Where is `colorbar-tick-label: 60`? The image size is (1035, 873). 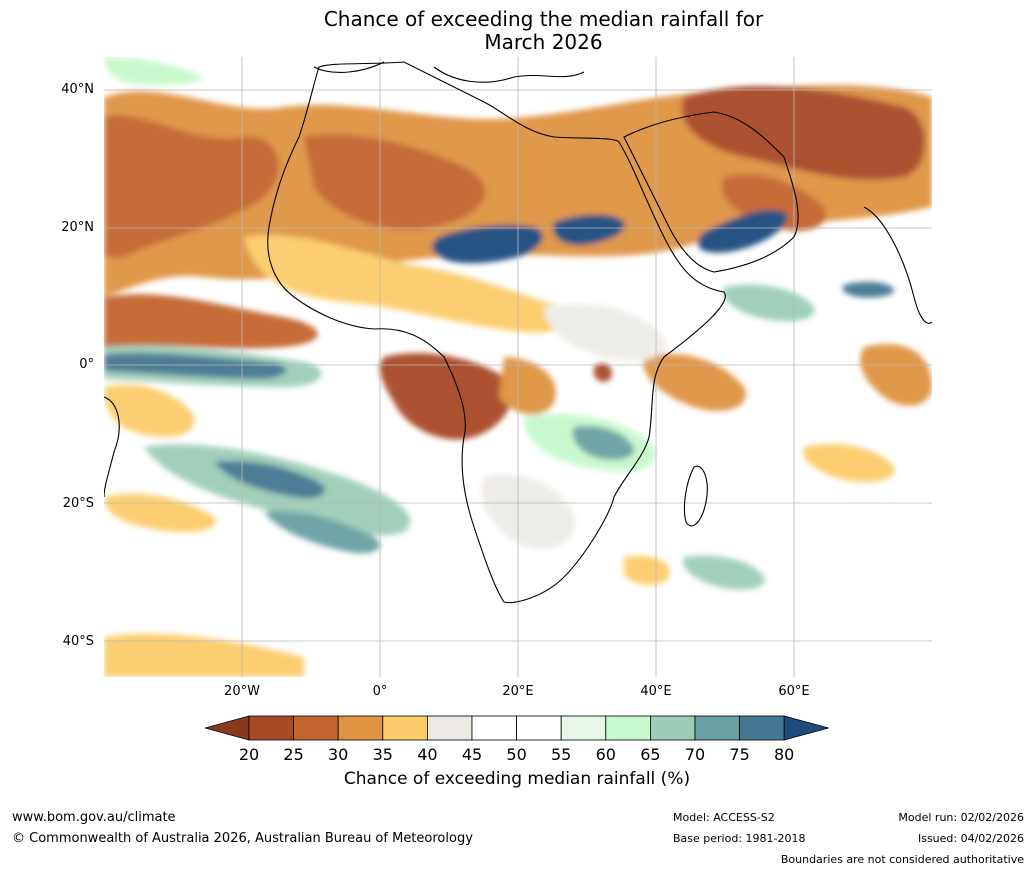
colorbar-tick-label: 60 is located at coordinates (605, 754).